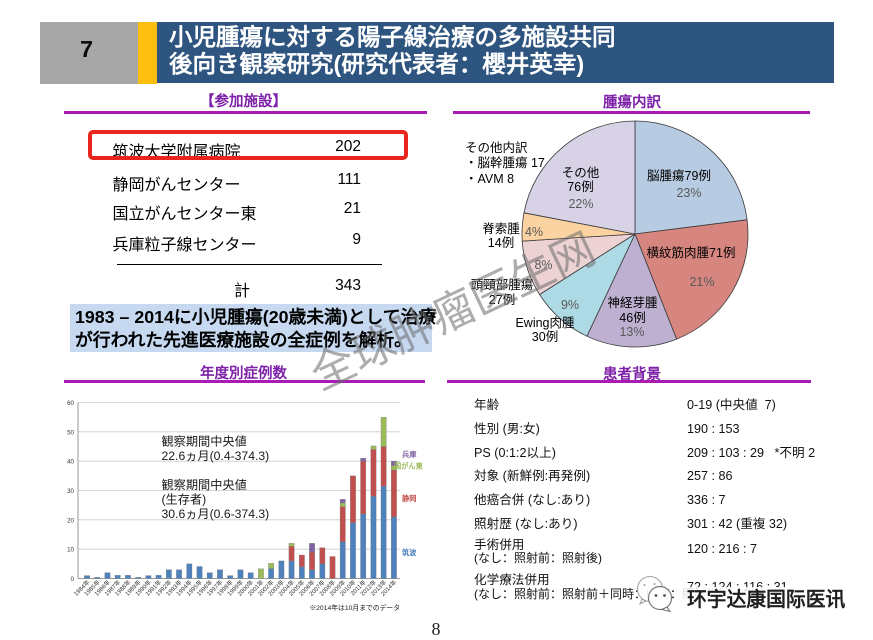  What do you see at coordinates (70, 550) in the screenshot?
I see `svg-text: 10` at bounding box center [70, 550].